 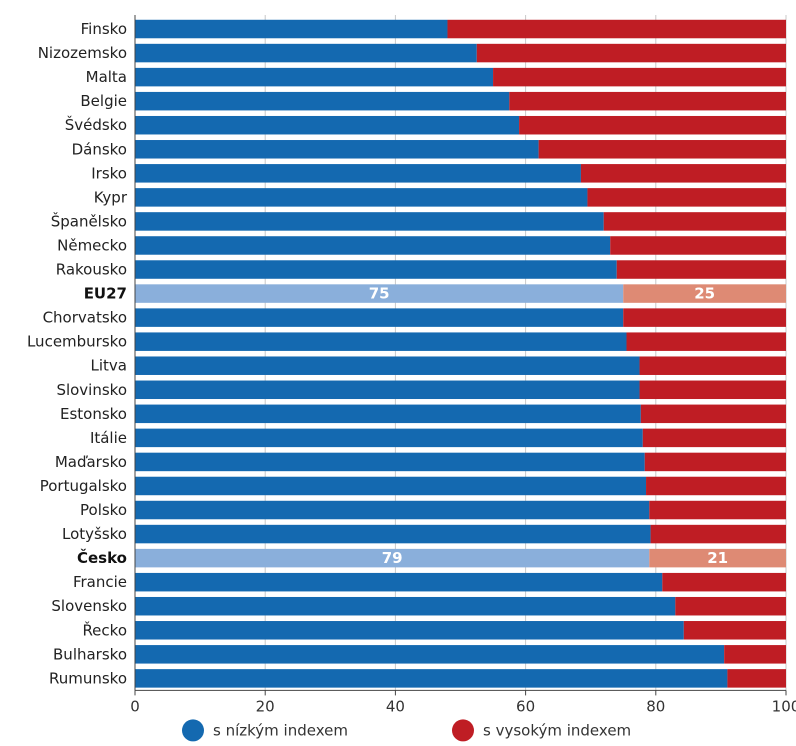 I want to click on category-label: Slovinsko, so click(x=91, y=390).